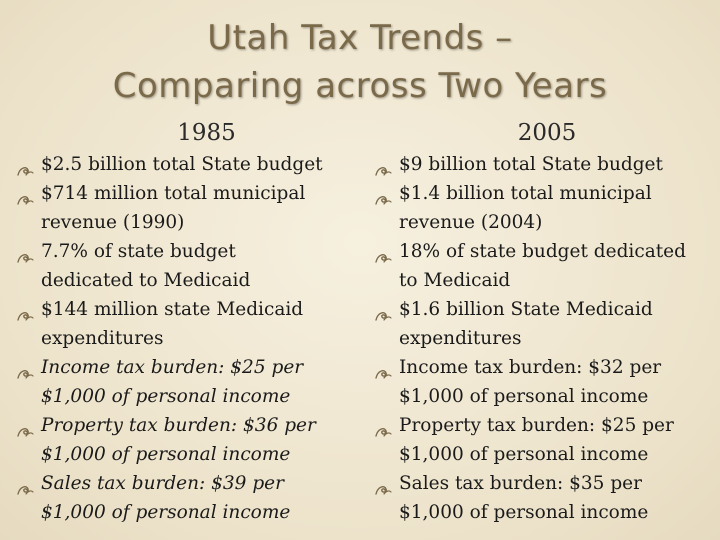  I want to click on item-text: 7.7% of state budget, so click(138, 251).